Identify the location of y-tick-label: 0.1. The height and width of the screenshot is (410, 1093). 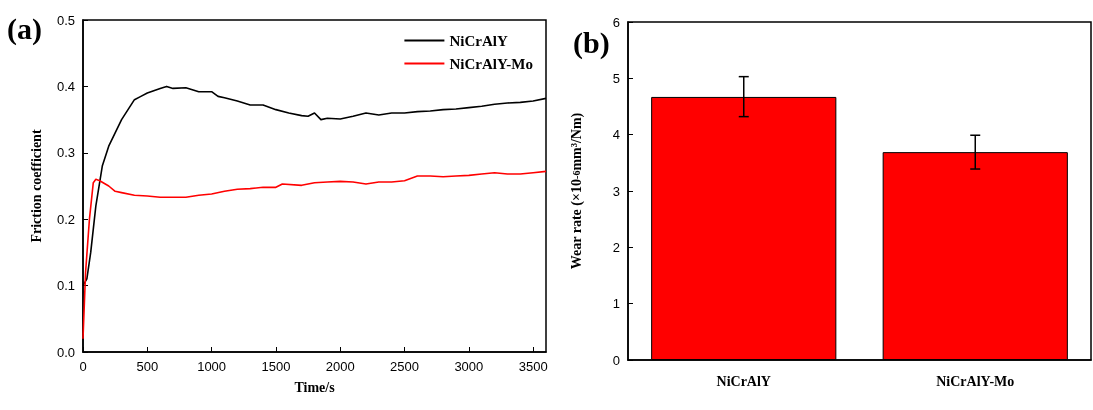
(65, 286).